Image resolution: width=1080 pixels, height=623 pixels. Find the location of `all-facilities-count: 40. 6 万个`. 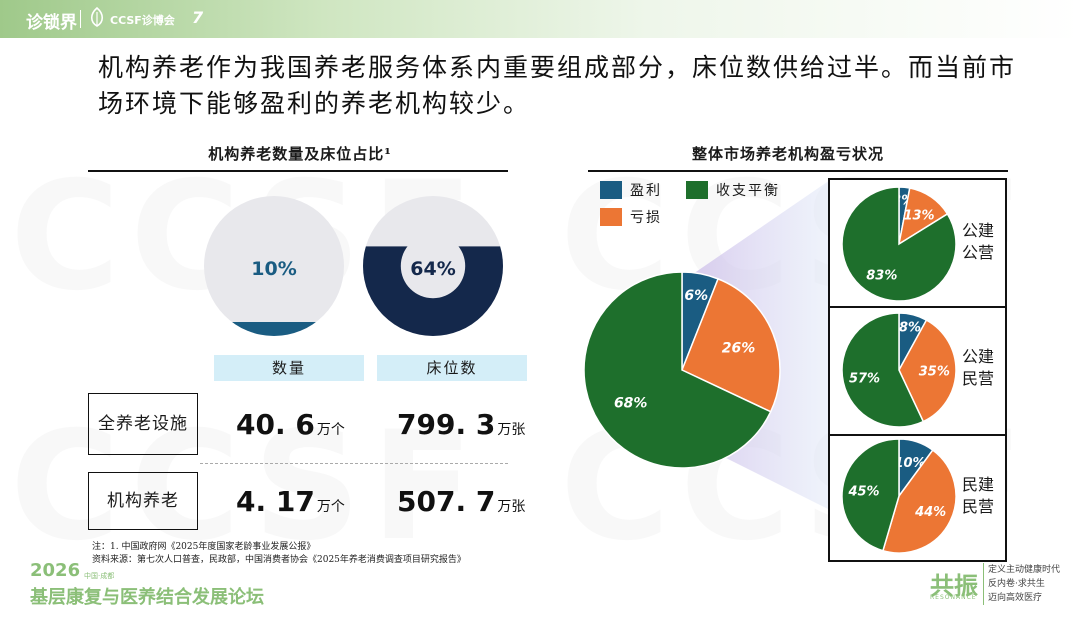

all-facilities-count: 40. 6 万个 is located at coordinates (290, 424).